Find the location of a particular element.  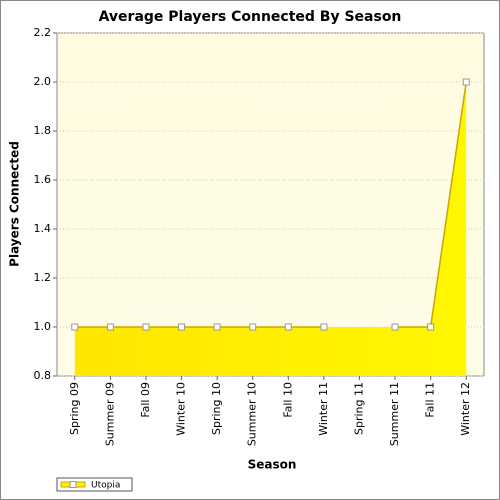

y-tick-label: 1.6 is located at coordinates (43, 179).